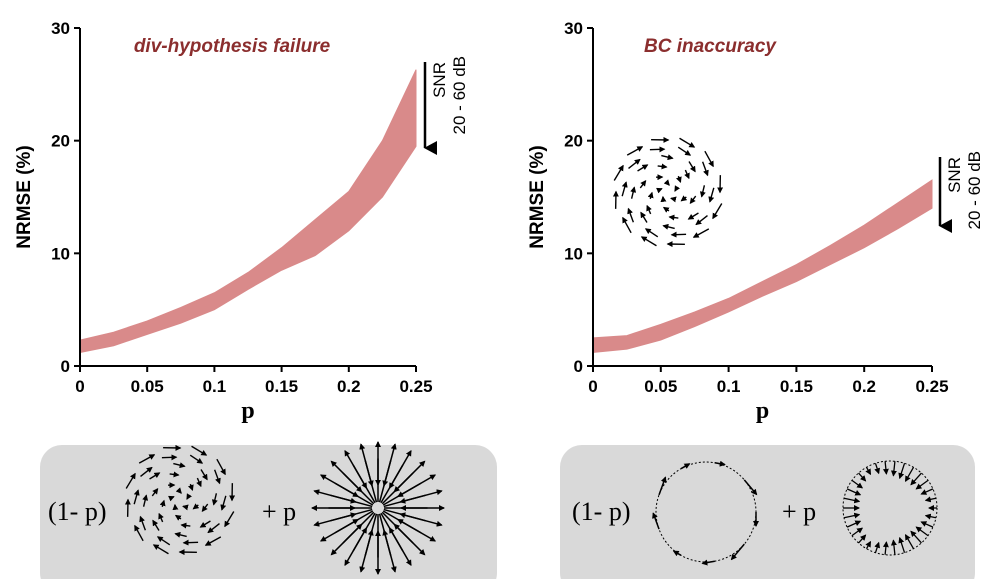 This screenshot has height=579, width=989. What do you see at coordinates (215, 386) in the screenshot?
I see `x-tick-label: 0.1` at bounding box center [215, 386].